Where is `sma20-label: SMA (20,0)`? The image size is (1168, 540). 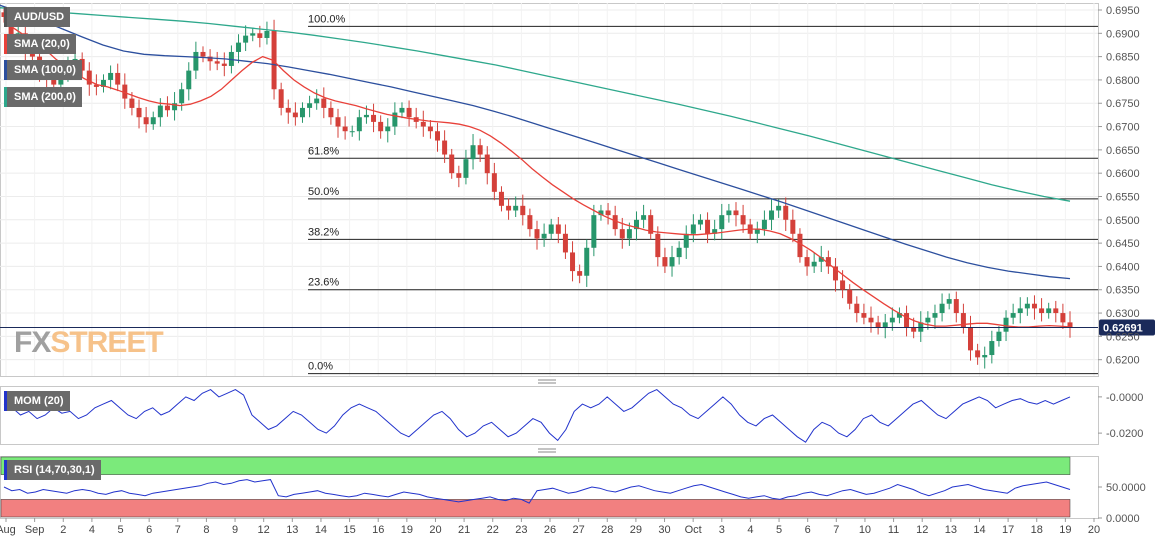
sma20-label: SMA (20,0) is located at coordinates (40, 44).